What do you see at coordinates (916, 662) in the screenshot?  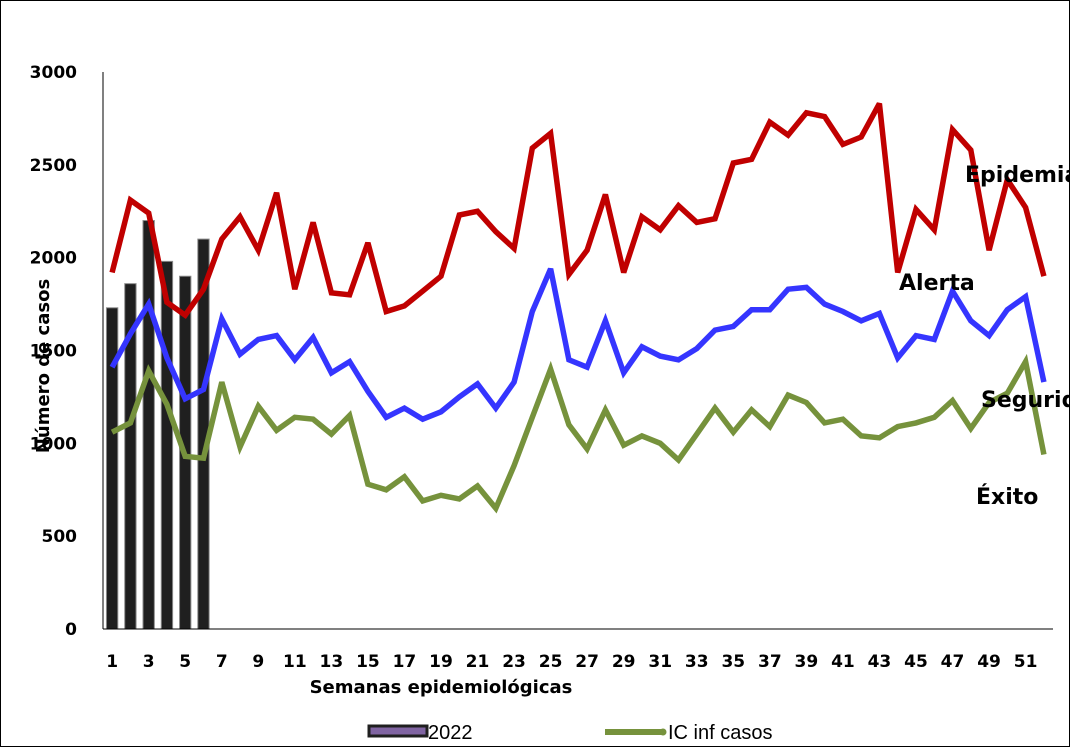 I see `x-tick-label: 45` at bounding box center [916, 662].